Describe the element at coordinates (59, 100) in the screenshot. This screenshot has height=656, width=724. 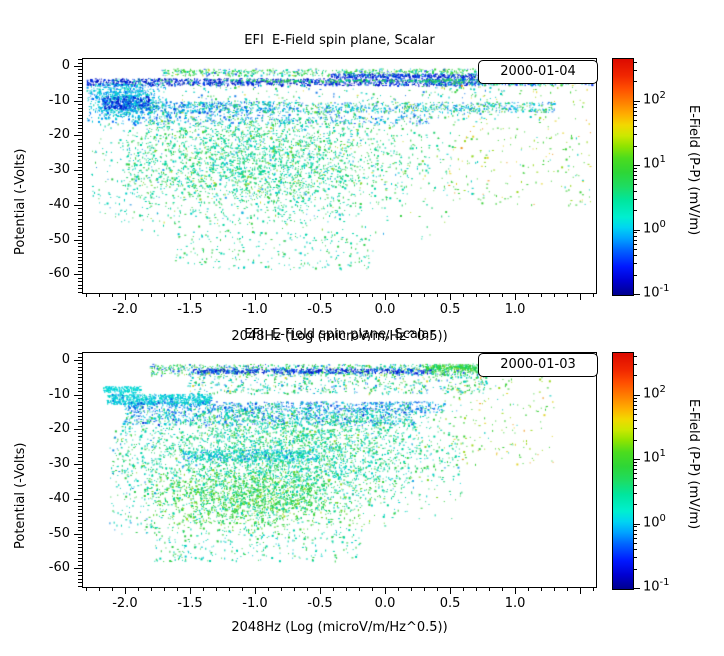
I see `y-tick-label: -10` at that location.